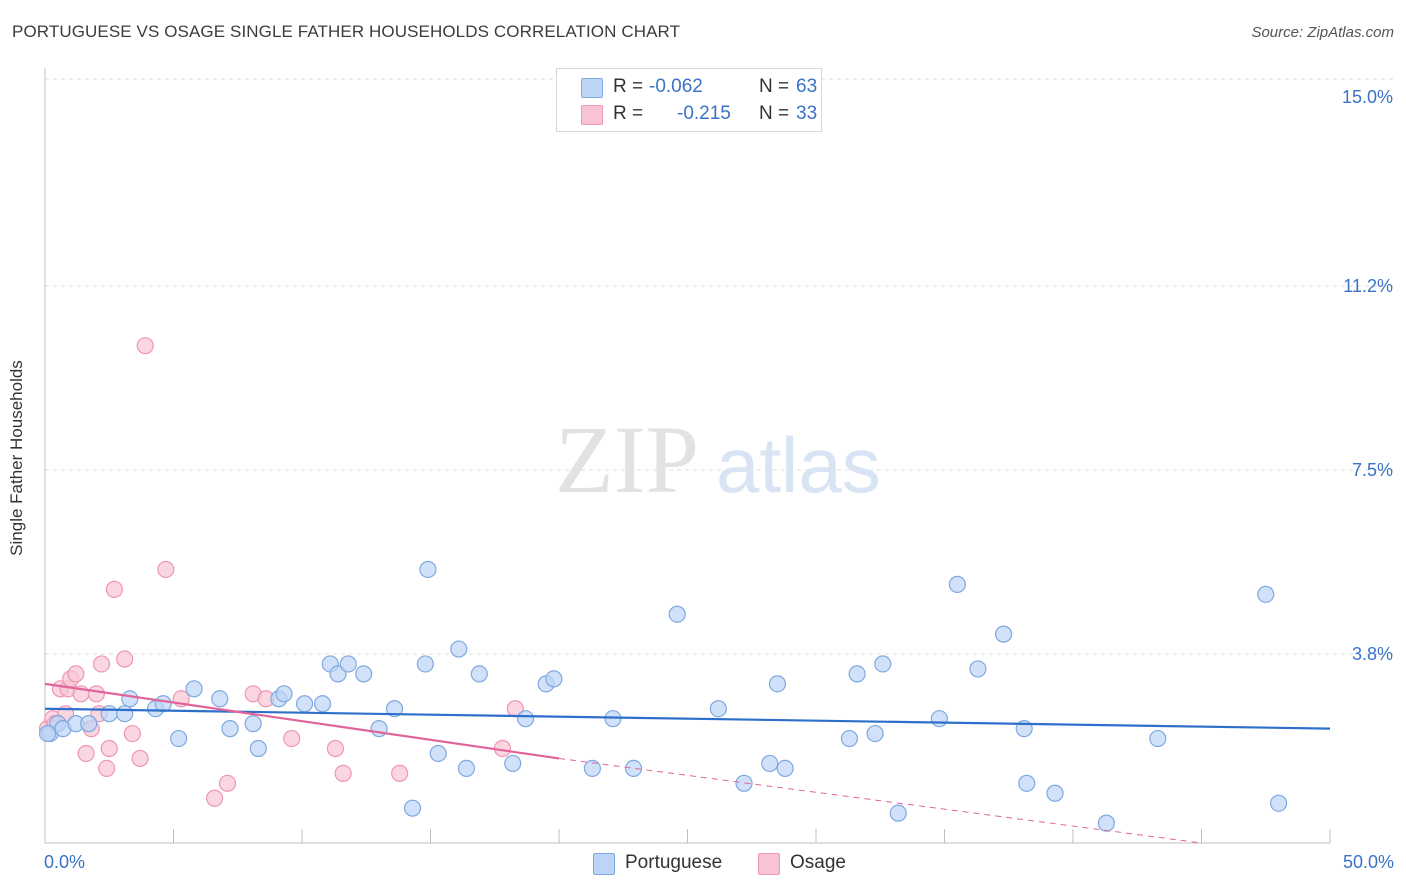 The width and height of the screenshot is (1406, 892). Describe the element at coordinates (818, 862) in the screenshot. I see `osage-label: Osage` at that location.